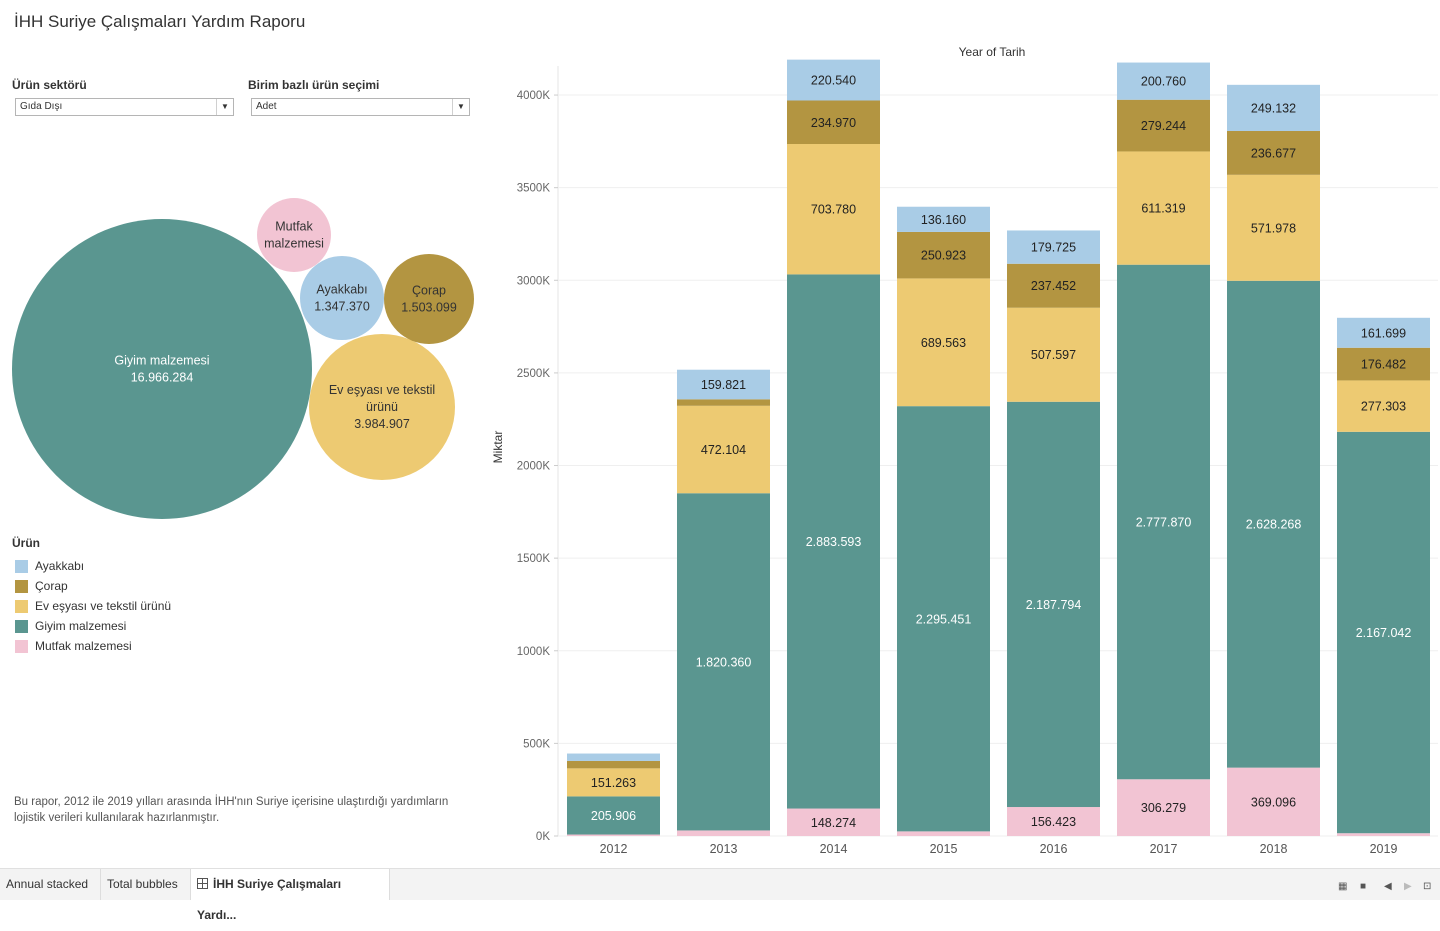 This screenshot has width=1440, height=931. I want to click on legend-item: Giyim malzemesi, so click(91, 626).